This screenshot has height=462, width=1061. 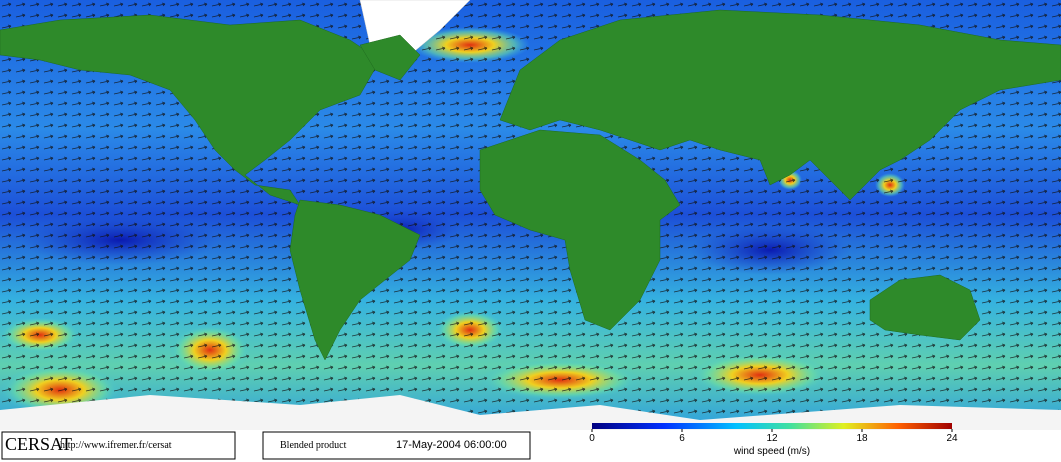 I want to click on product: Blended product, so click(x=313, y=445).